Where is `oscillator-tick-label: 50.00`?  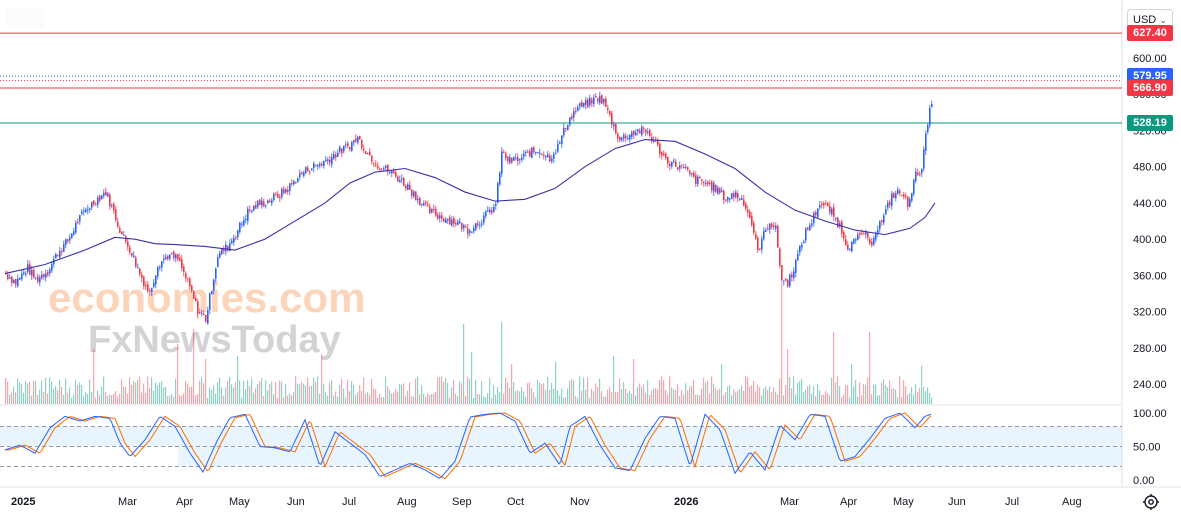
oscillator-tick-label: 50.00 is located at coordinates (1147, 448).